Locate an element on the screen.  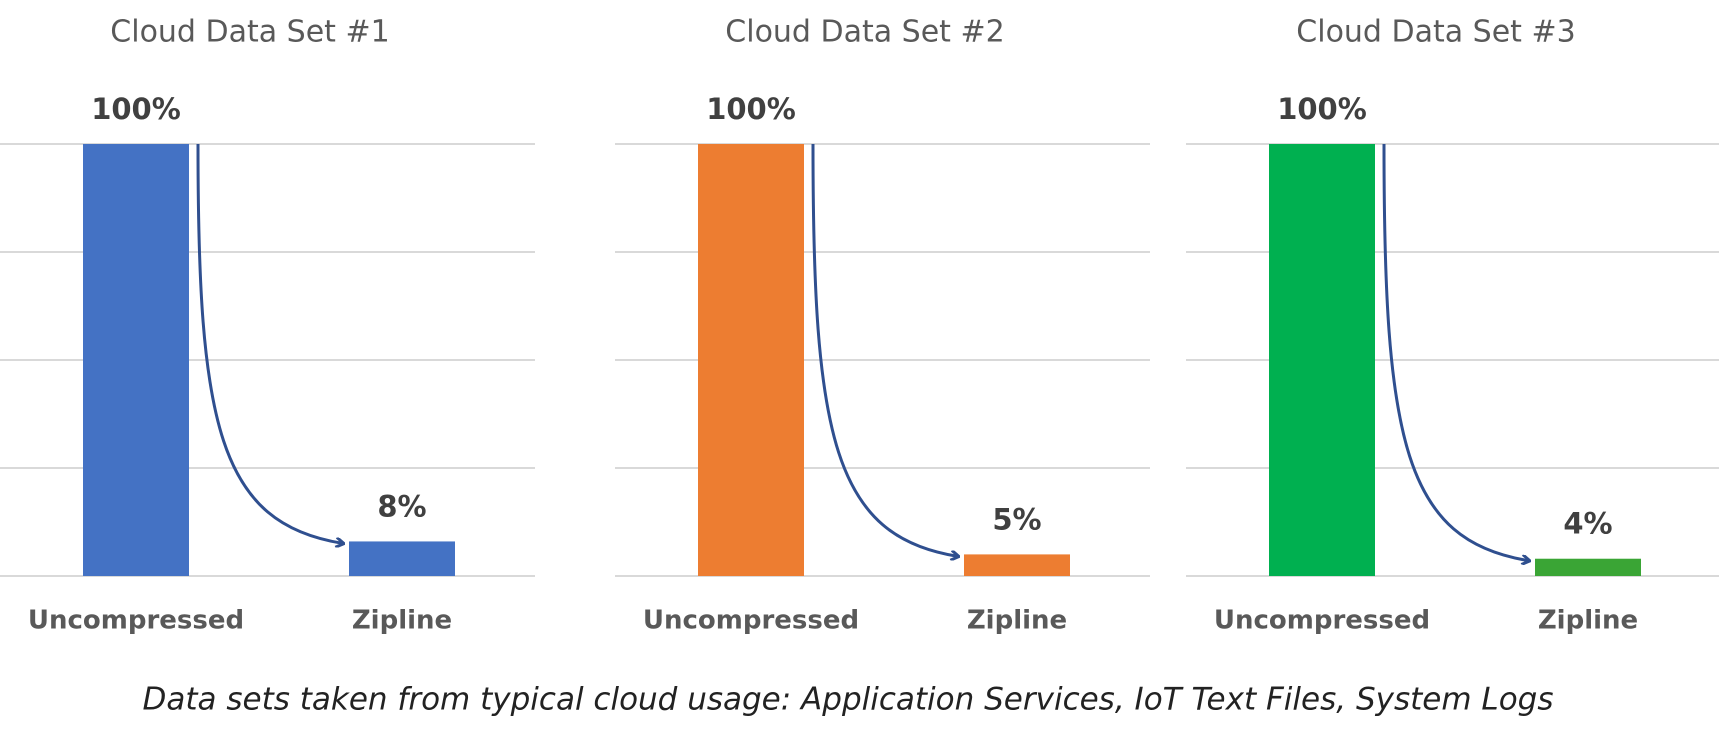
chart-title: Cloud Data Set #2 is located at coordinates (864, 32).